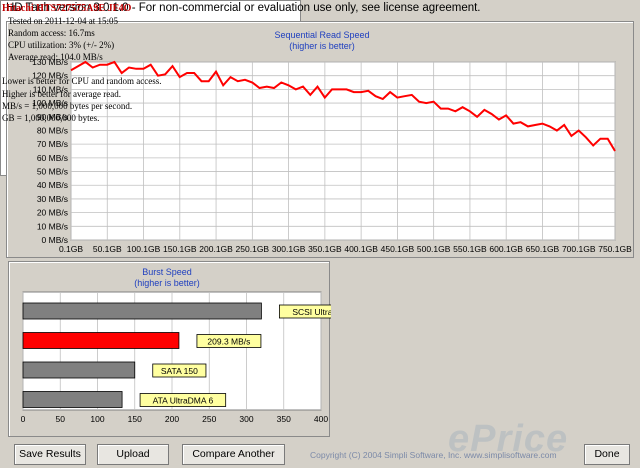 This screenshot has width=640, height=468. What do you see at coordinates (52, 199) in the screenshot?
I see `seq-y-tick-label: 30 MB/s` at bounding box center [52, 199].